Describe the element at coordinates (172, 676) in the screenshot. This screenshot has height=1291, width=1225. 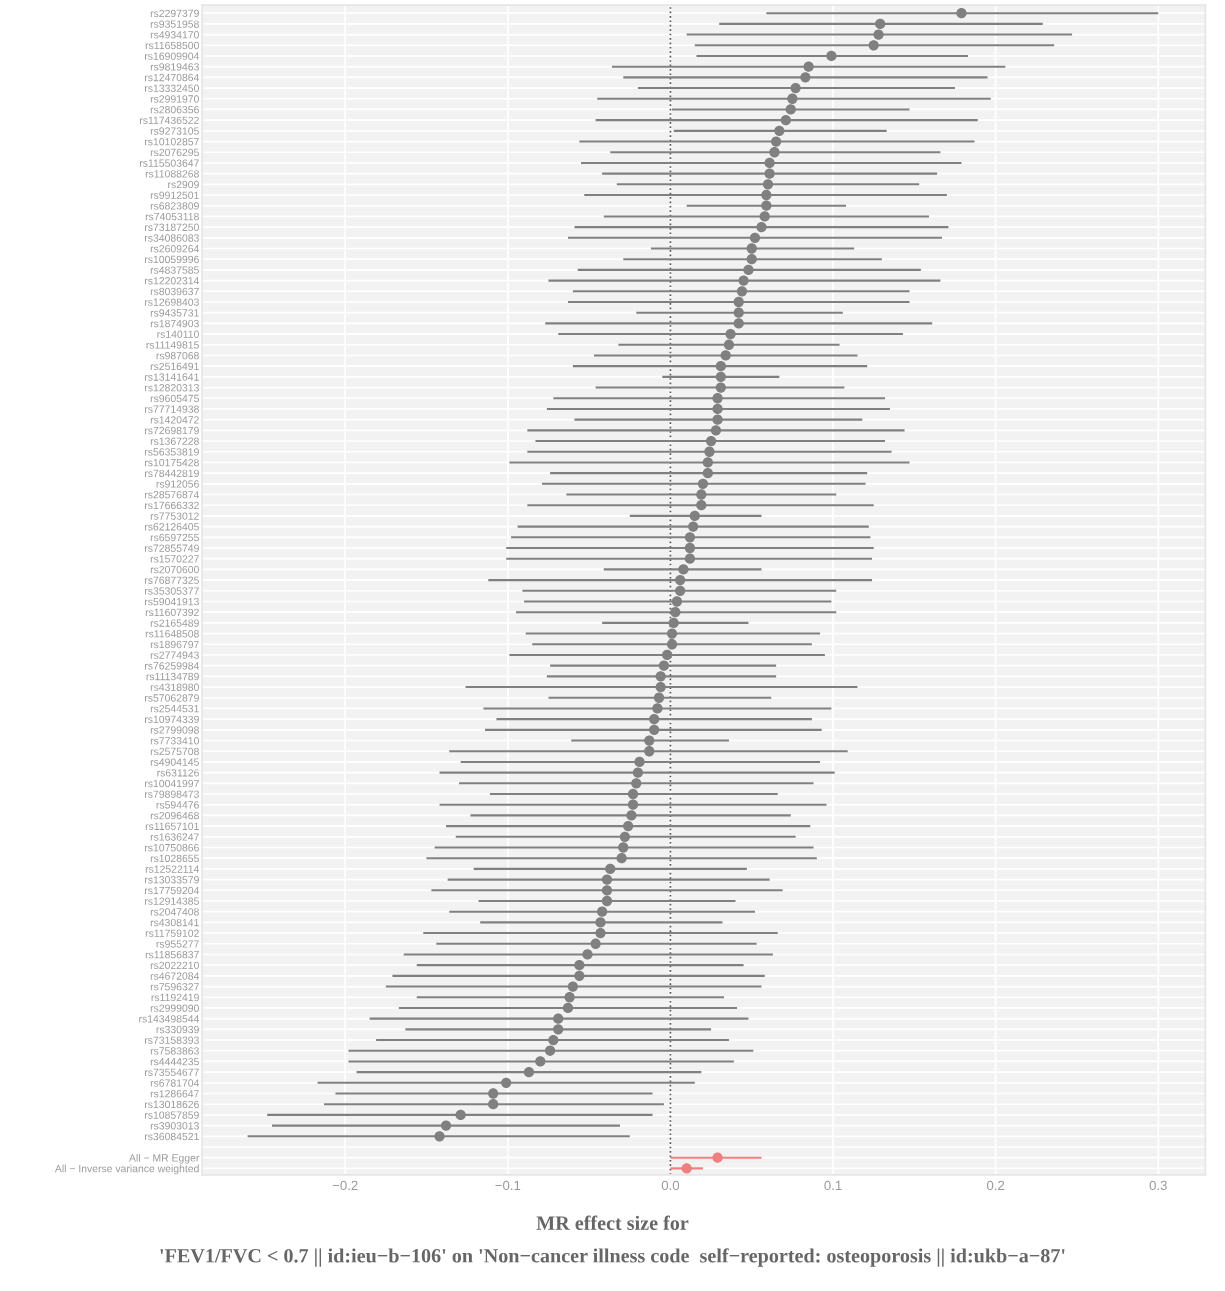
I see `y-tick-label: rs11134789` at that location.